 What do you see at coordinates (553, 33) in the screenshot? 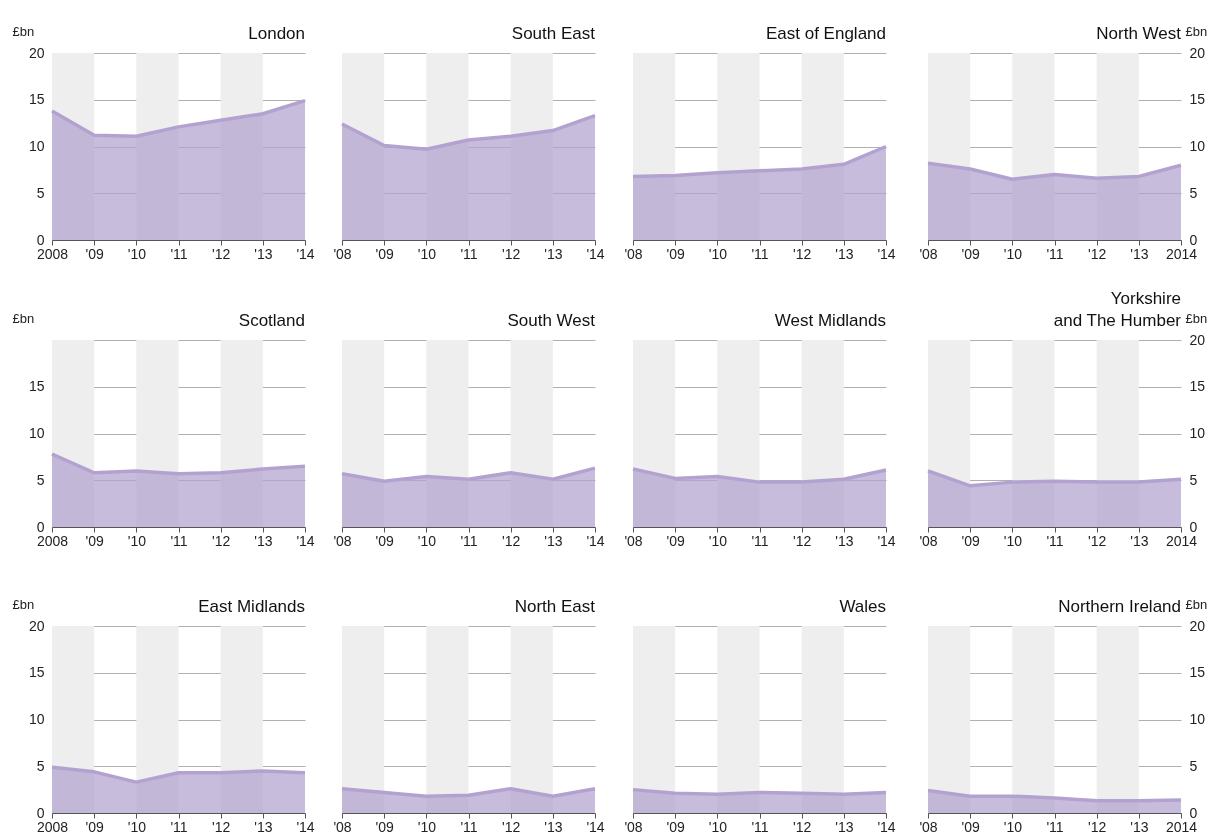
I see `chart-title: South East` at bounding box center [553, 33].